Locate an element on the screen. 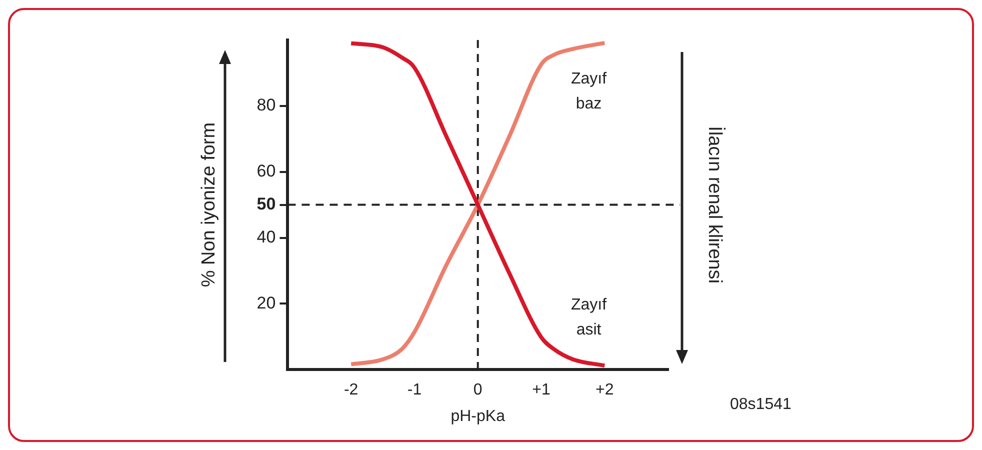  y-tick-label: 80 is located at coordinates (266, 105).